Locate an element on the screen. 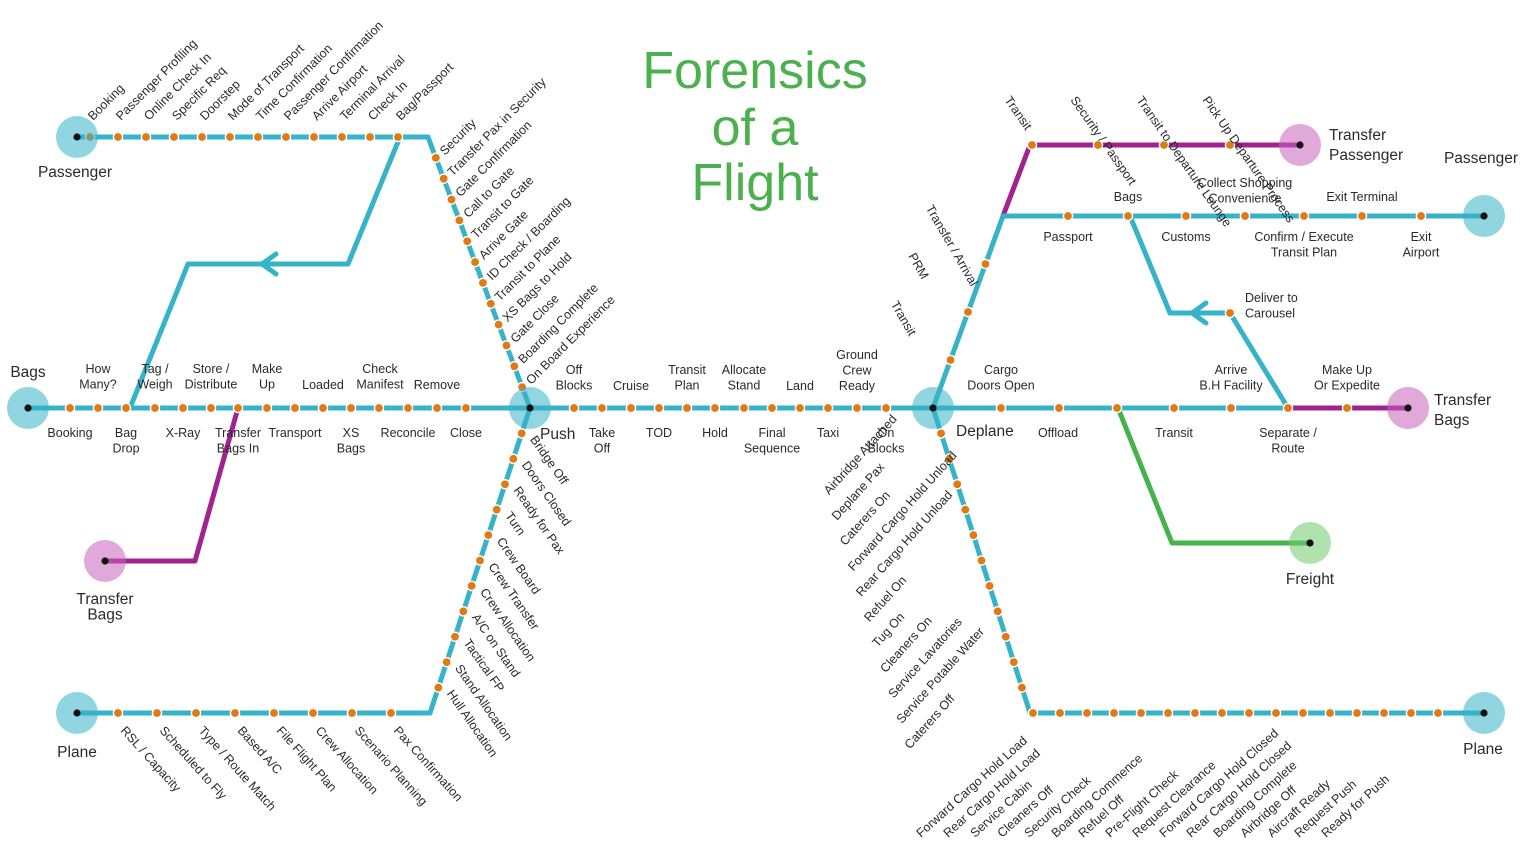  bags-bottom-reconcile-line-1: Reconcile is located at coordinates (408, 433).